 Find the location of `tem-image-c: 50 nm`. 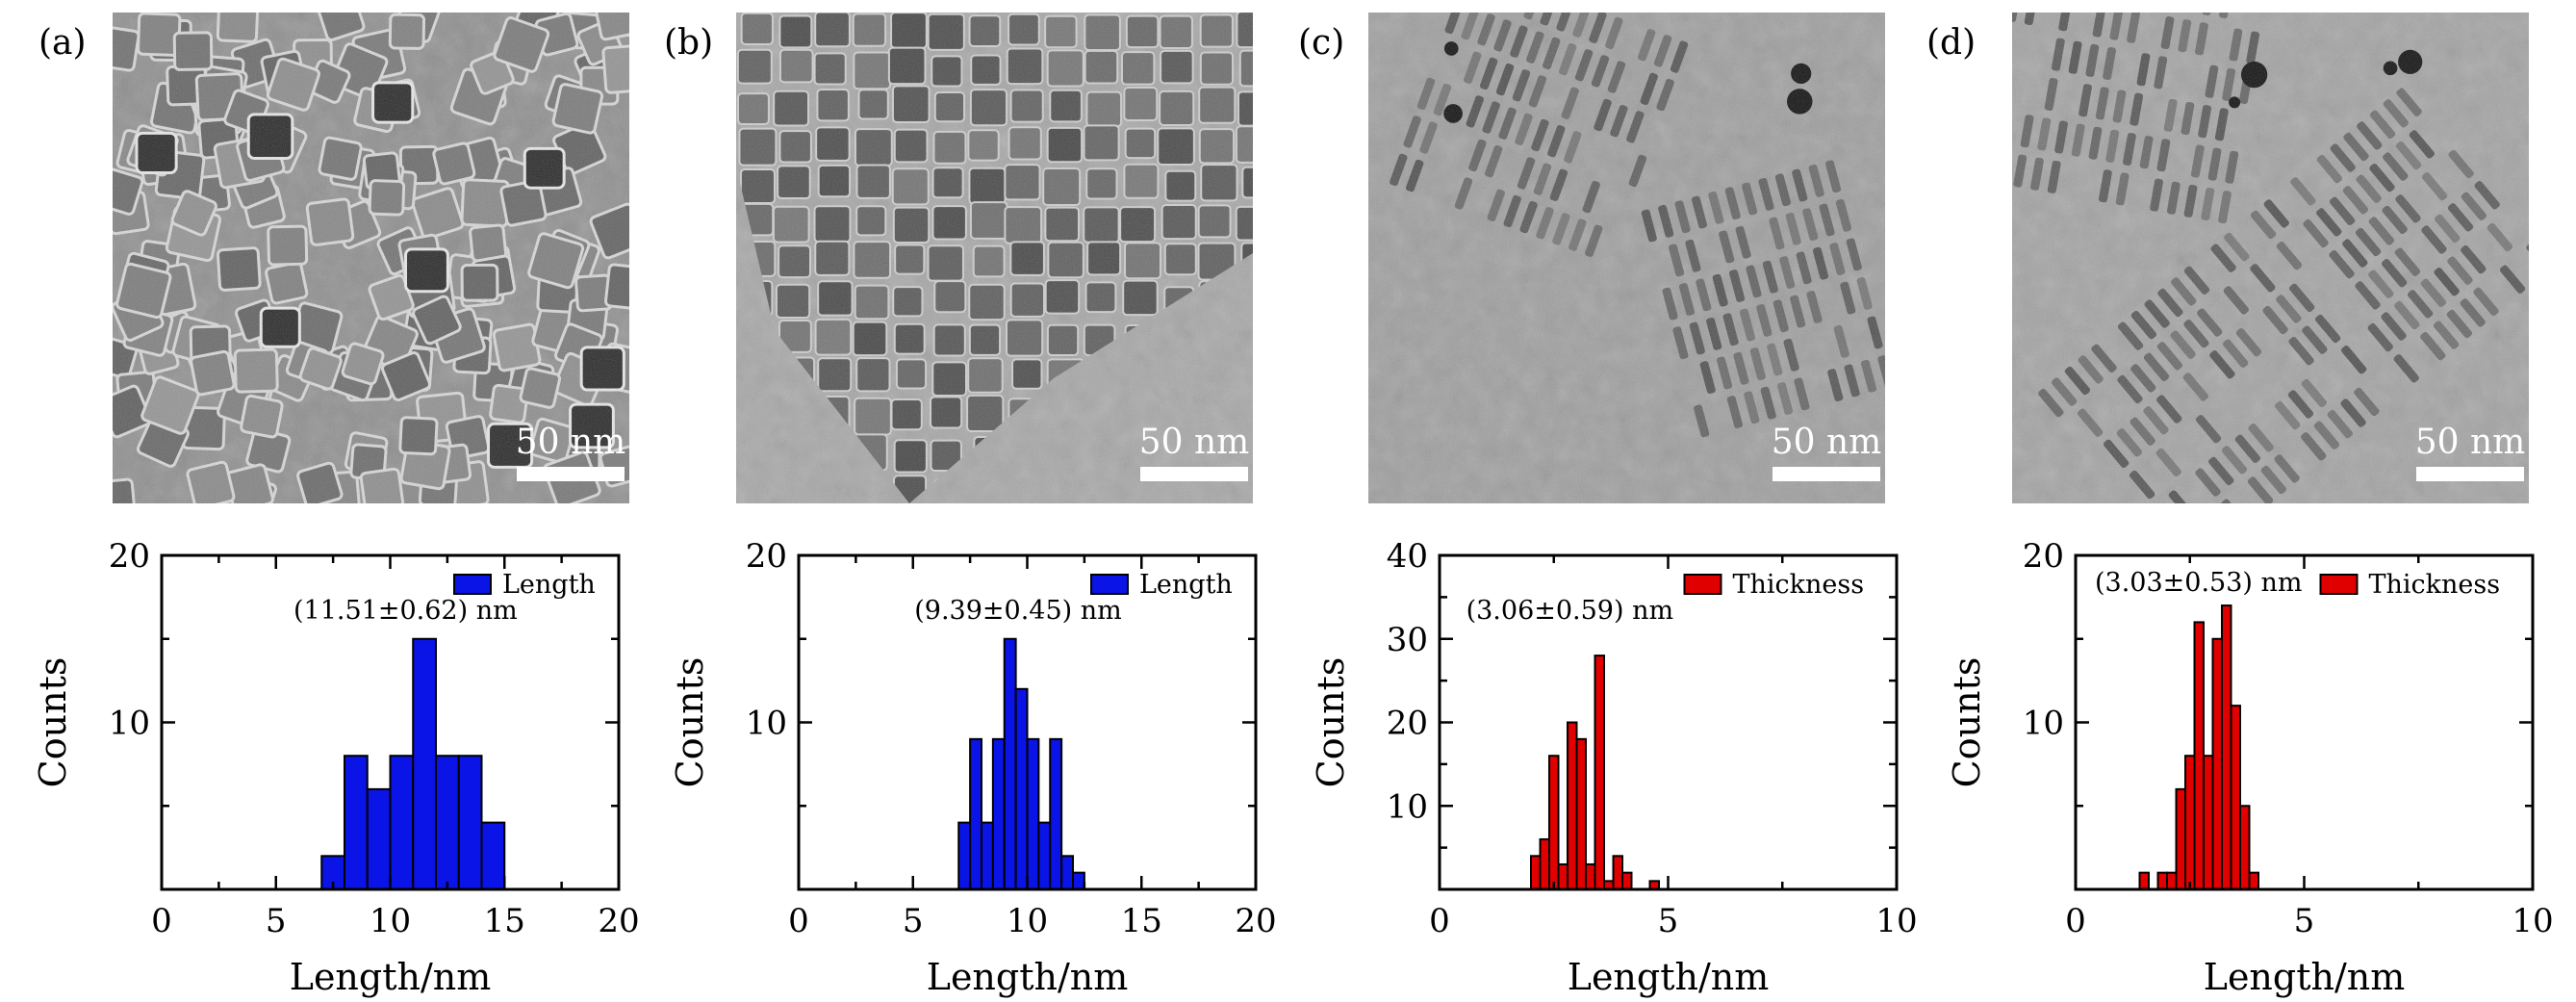

tem-image-c: 50 nm is located at coordinates (1626, 258).